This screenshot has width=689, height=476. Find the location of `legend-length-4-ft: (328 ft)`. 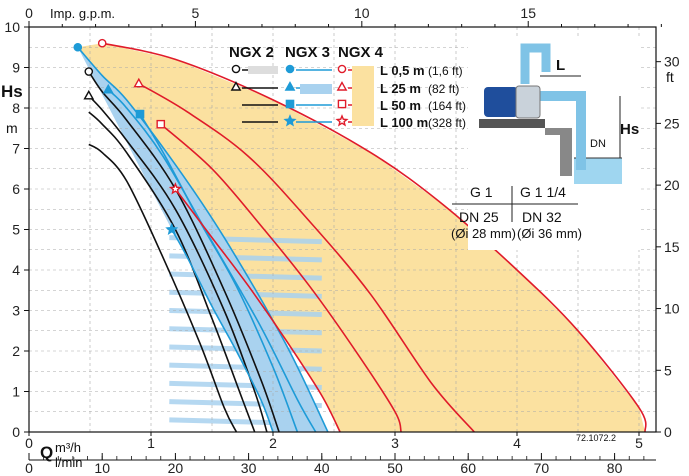

legend-length-4-ft: (328 ft) is located at coordinates (447, 123).